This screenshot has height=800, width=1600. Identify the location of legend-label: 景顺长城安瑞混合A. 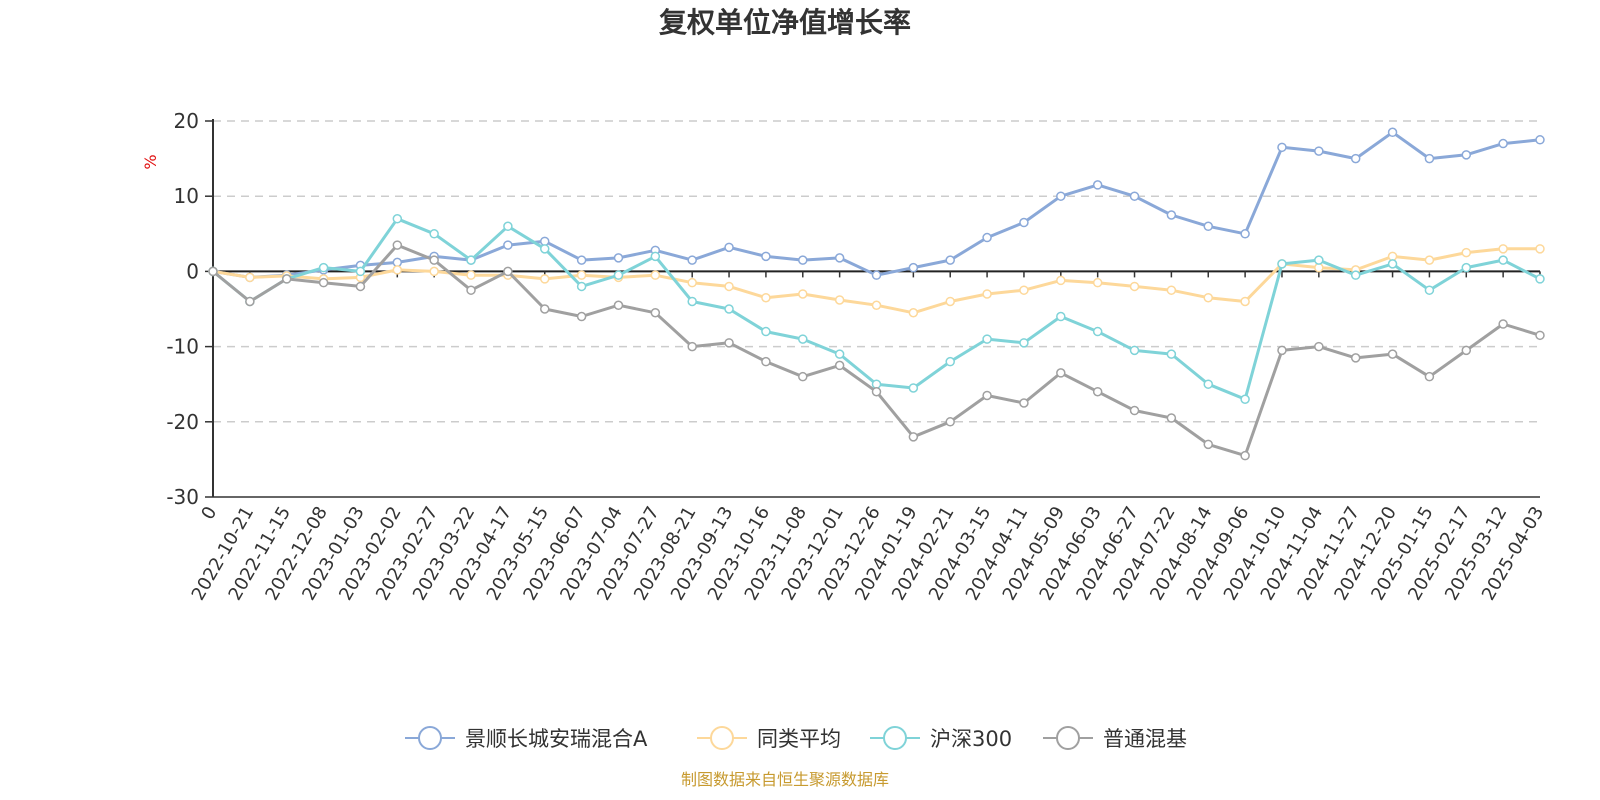
(556, 739).